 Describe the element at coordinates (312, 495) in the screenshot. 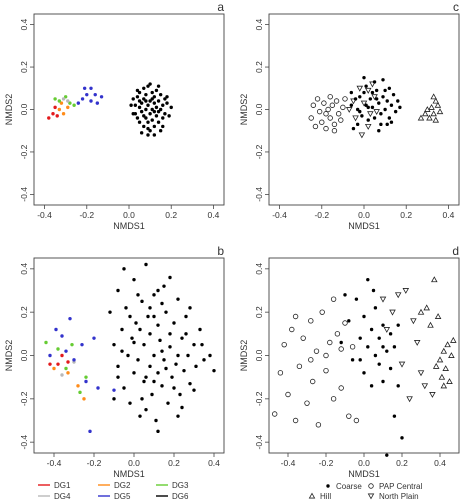

I see `legend-marker-hill` at that location.